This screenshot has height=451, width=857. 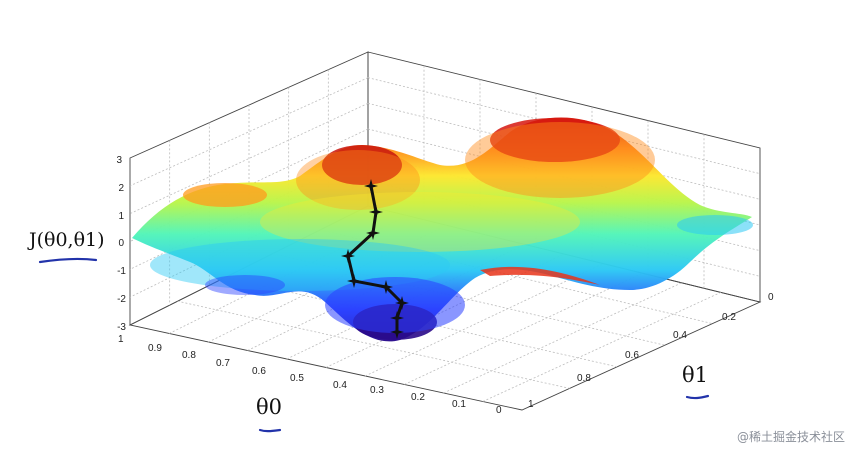 What do you see at coordinates (632, 355) in the screenshot?
I see `y-tick-label: 0.6` at bounding box center [632, 355].